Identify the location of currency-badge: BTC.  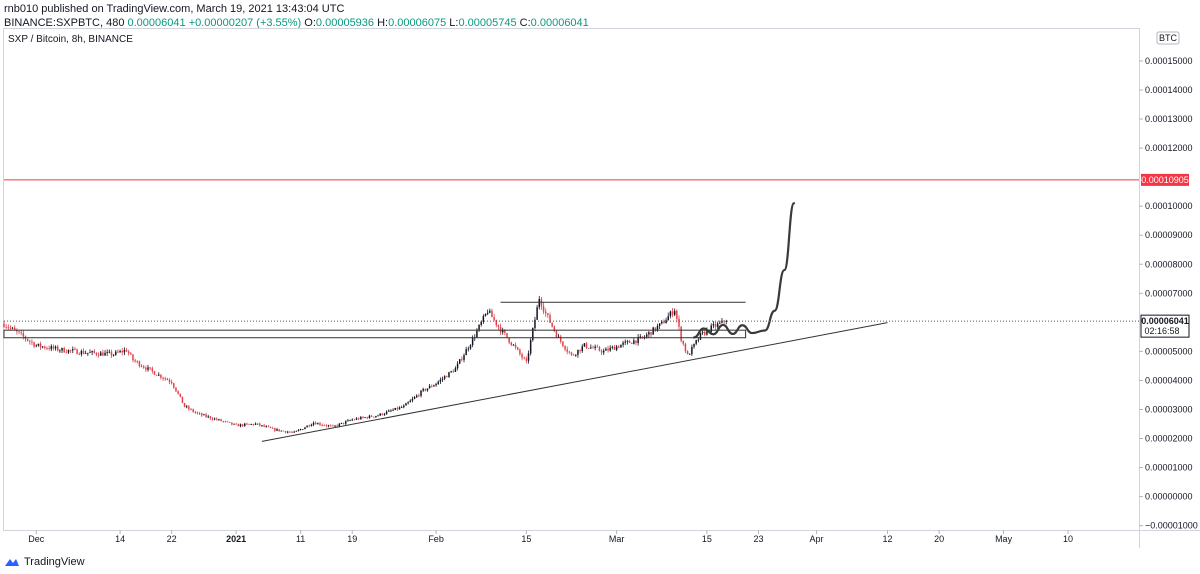
(1168, 38).